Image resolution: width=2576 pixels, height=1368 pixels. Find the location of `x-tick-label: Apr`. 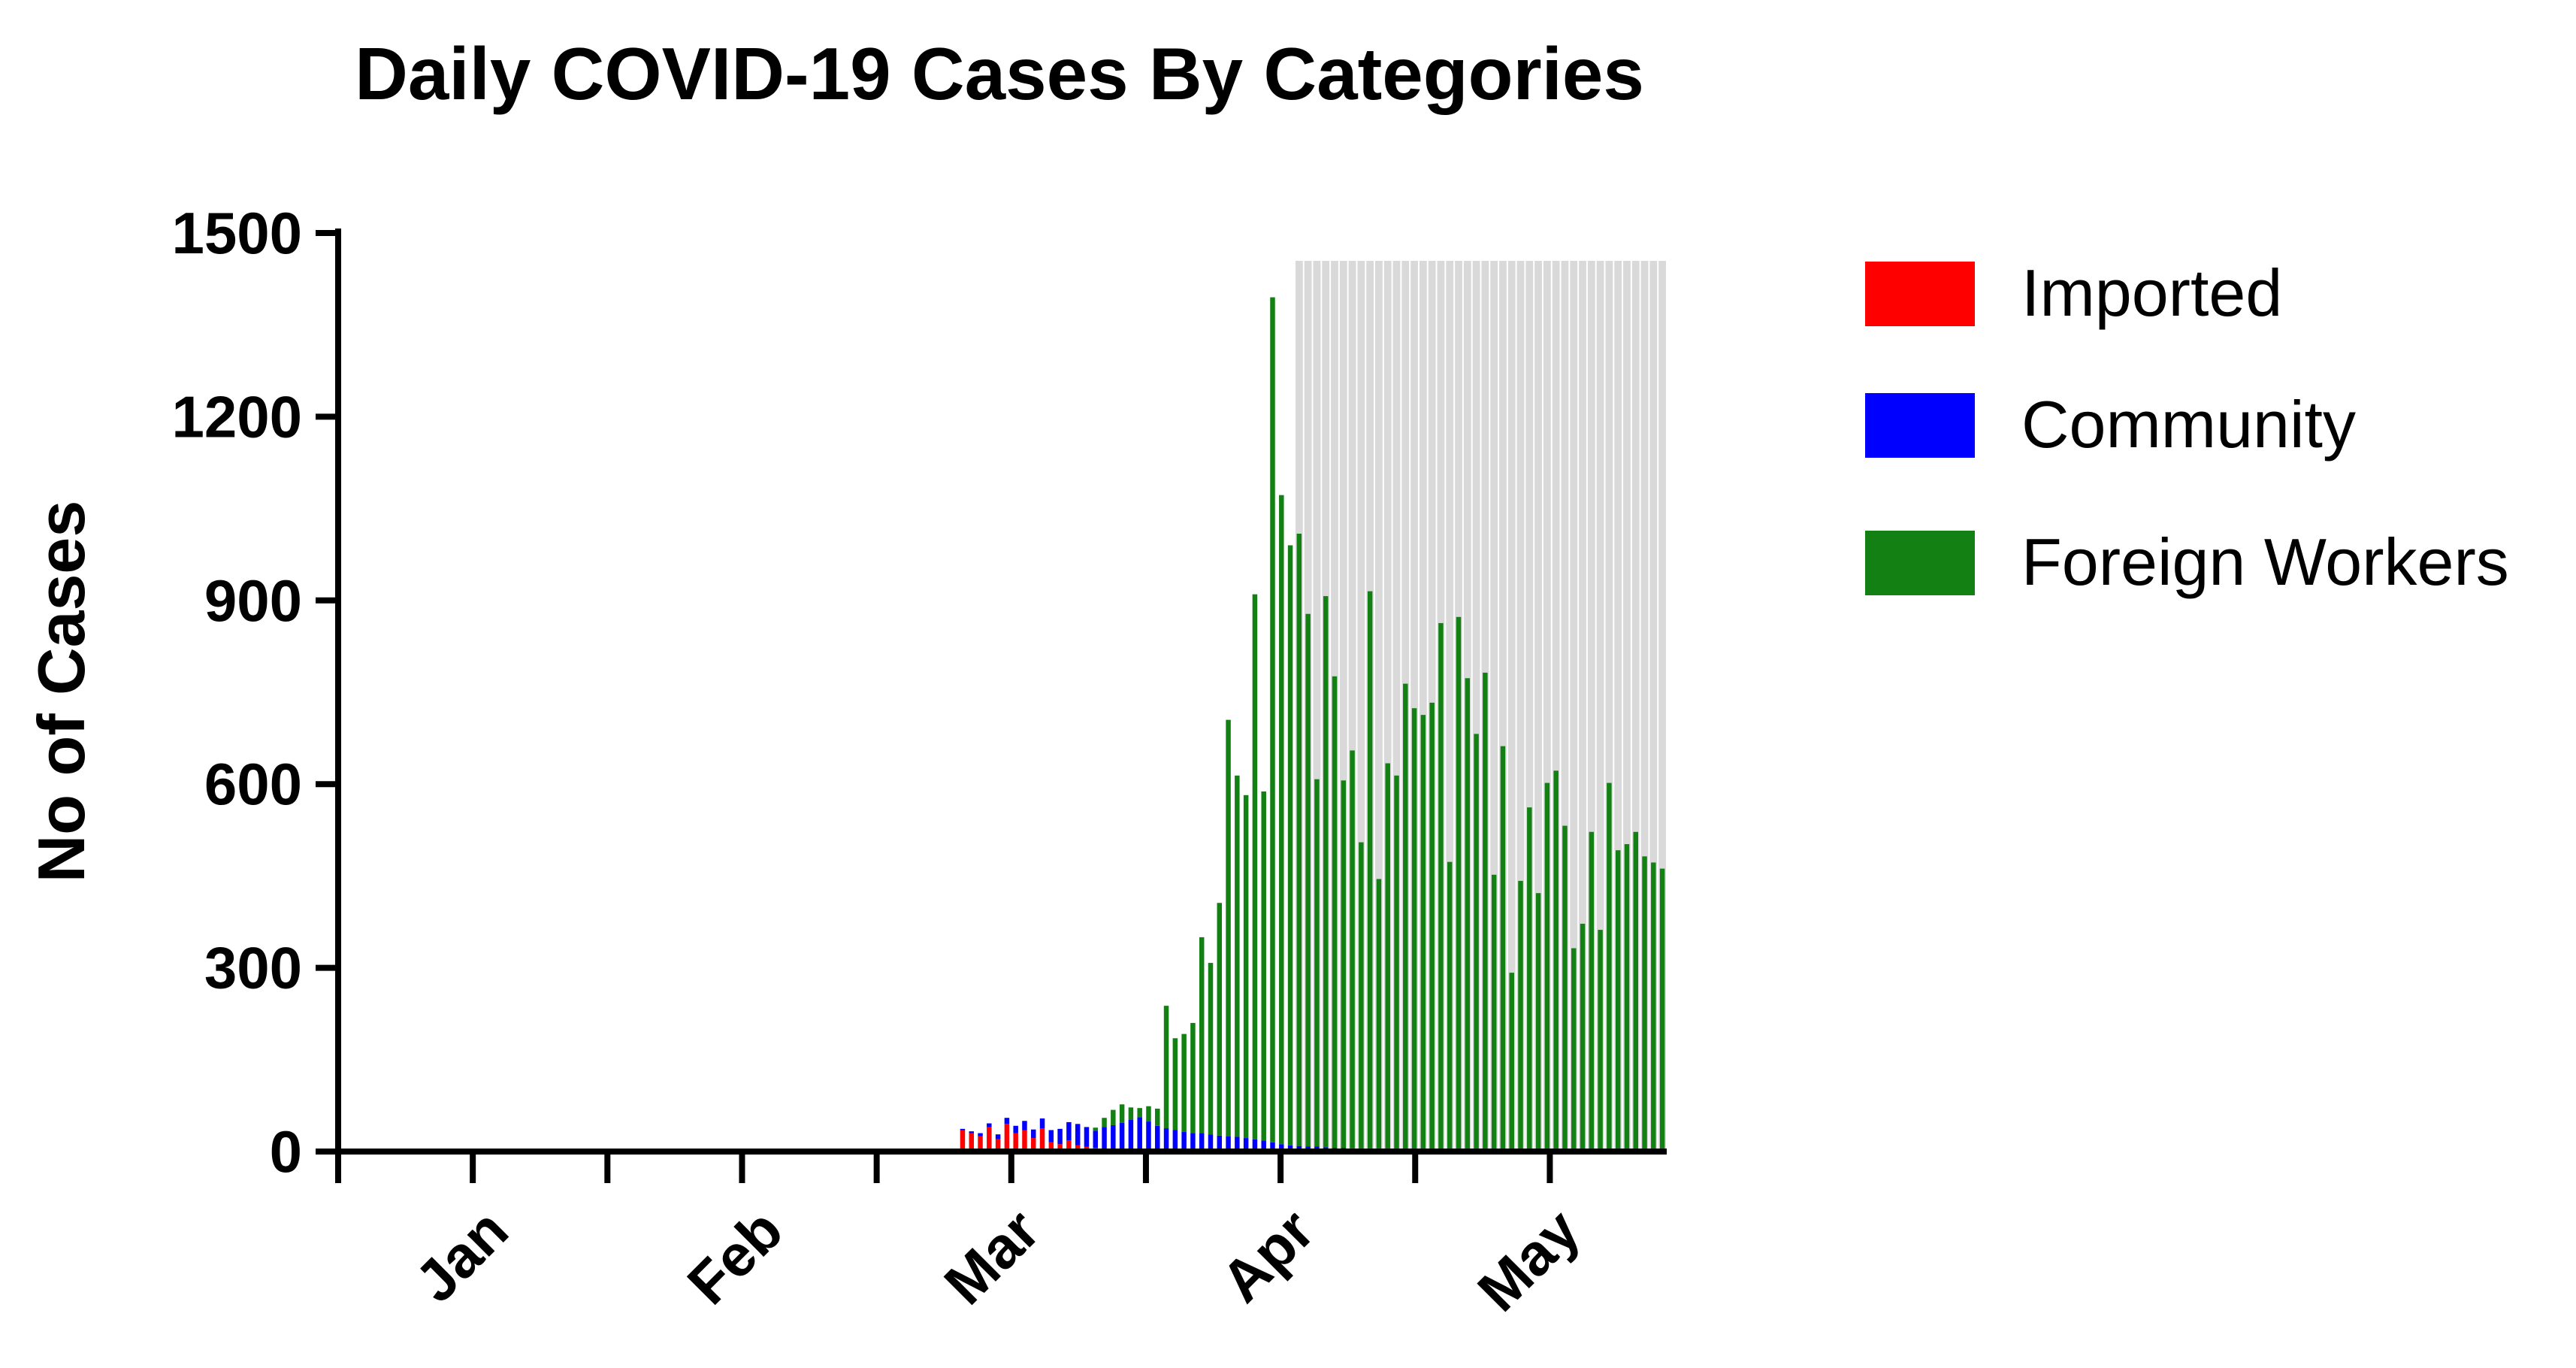

x-tick-label: Apr is located at coordinates (1267, 1256).